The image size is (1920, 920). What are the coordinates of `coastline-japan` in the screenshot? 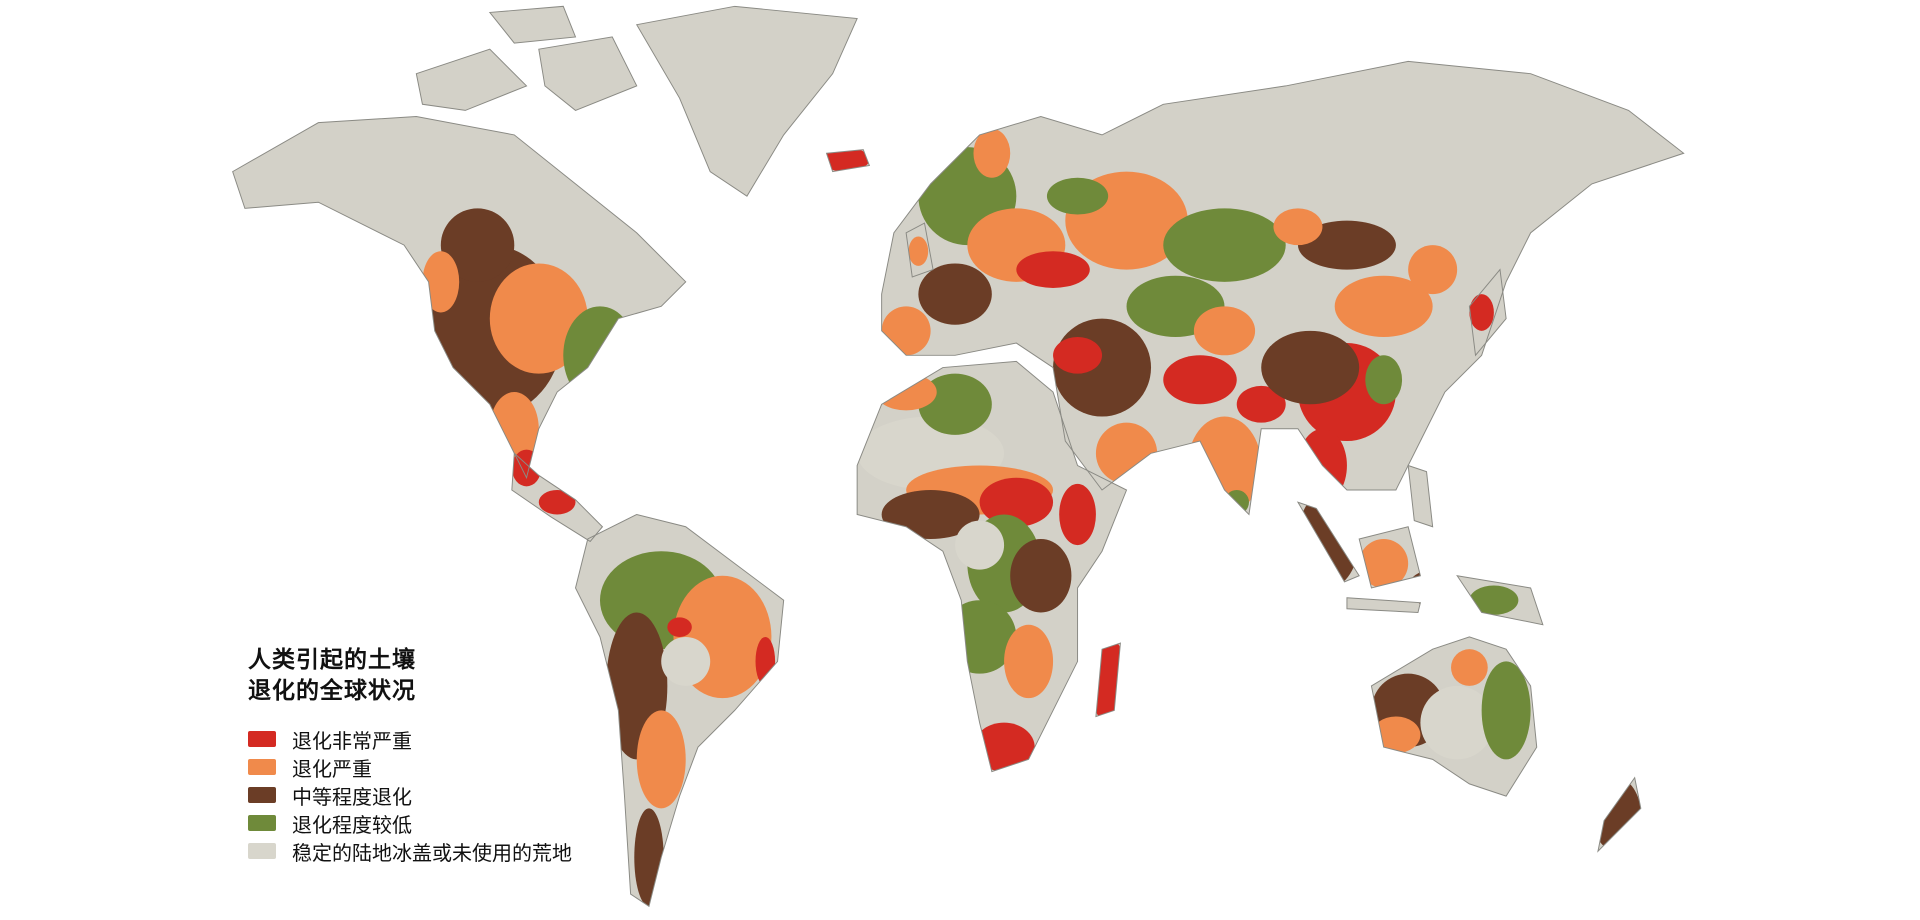 It's located at (1487, 312).